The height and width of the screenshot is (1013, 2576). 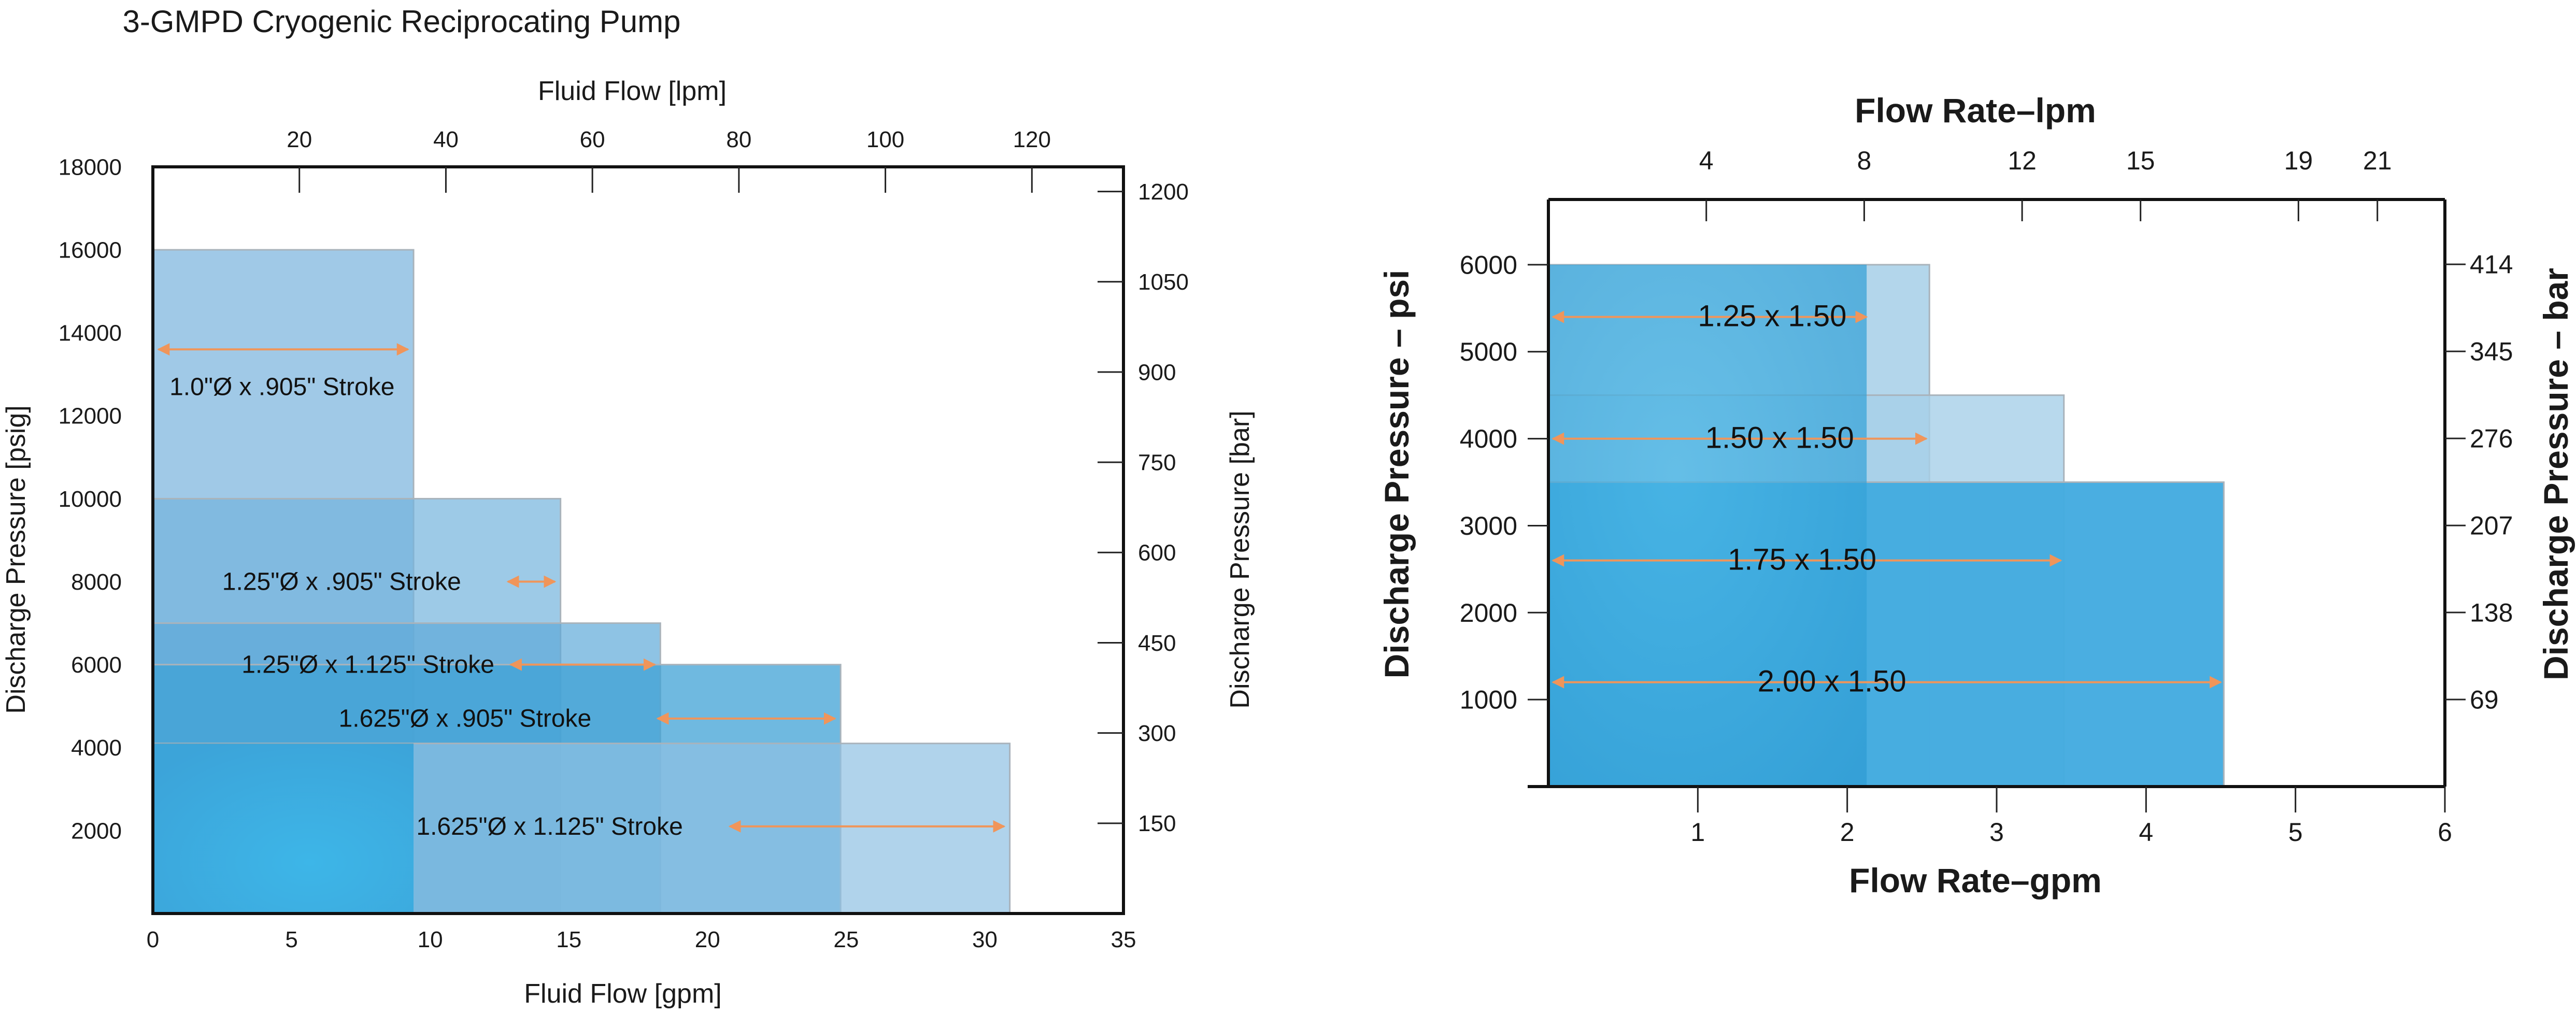 I want to click on tick-label: 21, so click(x=2377, y=160).